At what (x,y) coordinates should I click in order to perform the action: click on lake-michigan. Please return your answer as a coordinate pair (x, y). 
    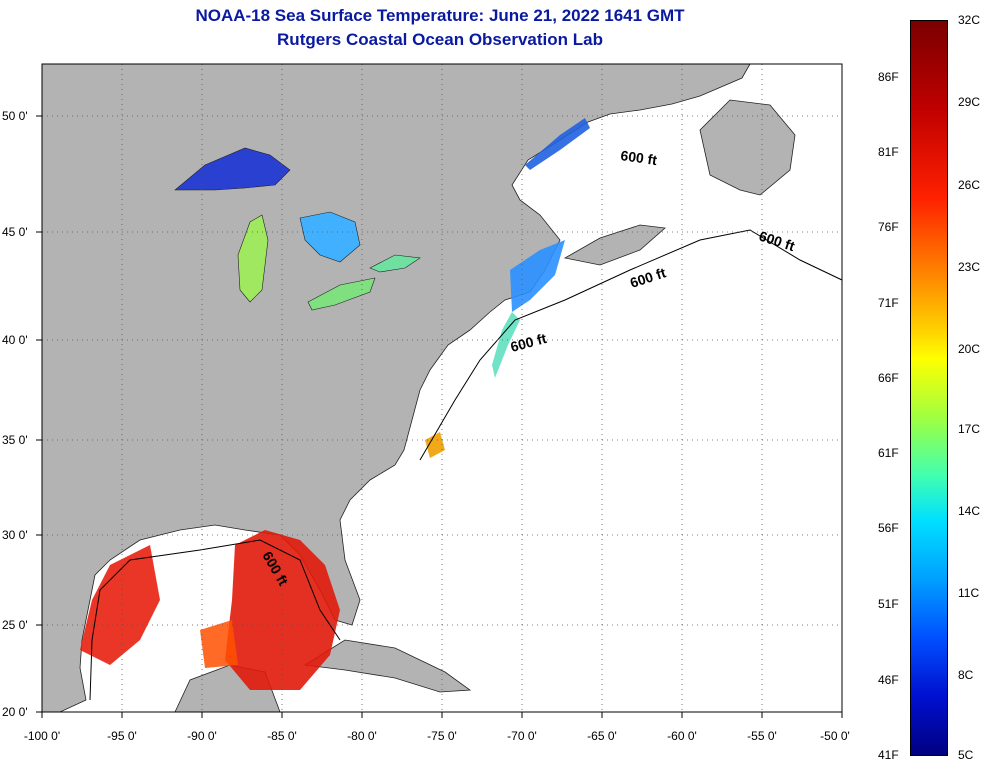
    Looking at the image, I should click on (253, 258).